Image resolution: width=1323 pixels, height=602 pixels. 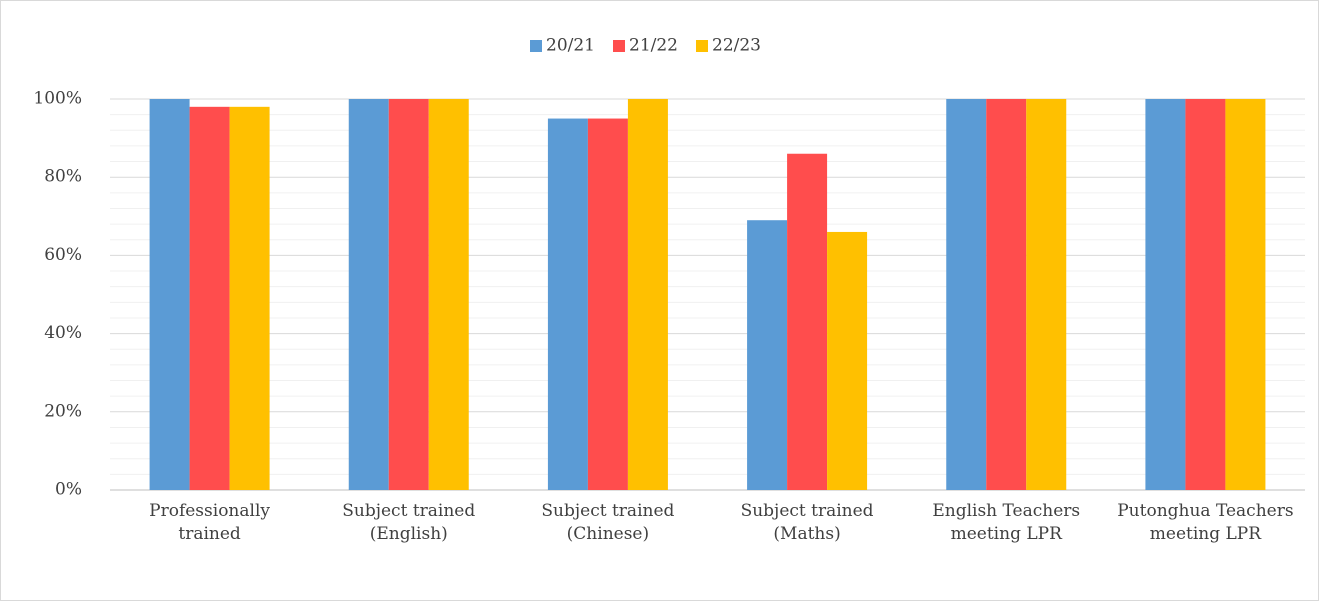 What do you see at coordinates (1205, 522) in the screenshot?
I see `x-tick-label: Putonghua Teachers meeting LPR` at bounding box center [1205, 522].